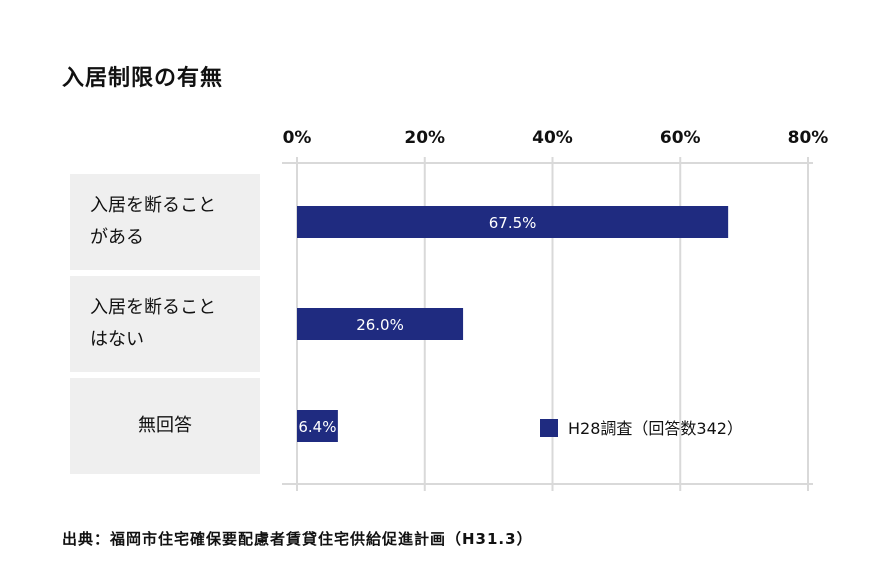  Describe the element at coordinates (680, 138) in the screenshot. I see `x-tick-label: 60%` at that location.